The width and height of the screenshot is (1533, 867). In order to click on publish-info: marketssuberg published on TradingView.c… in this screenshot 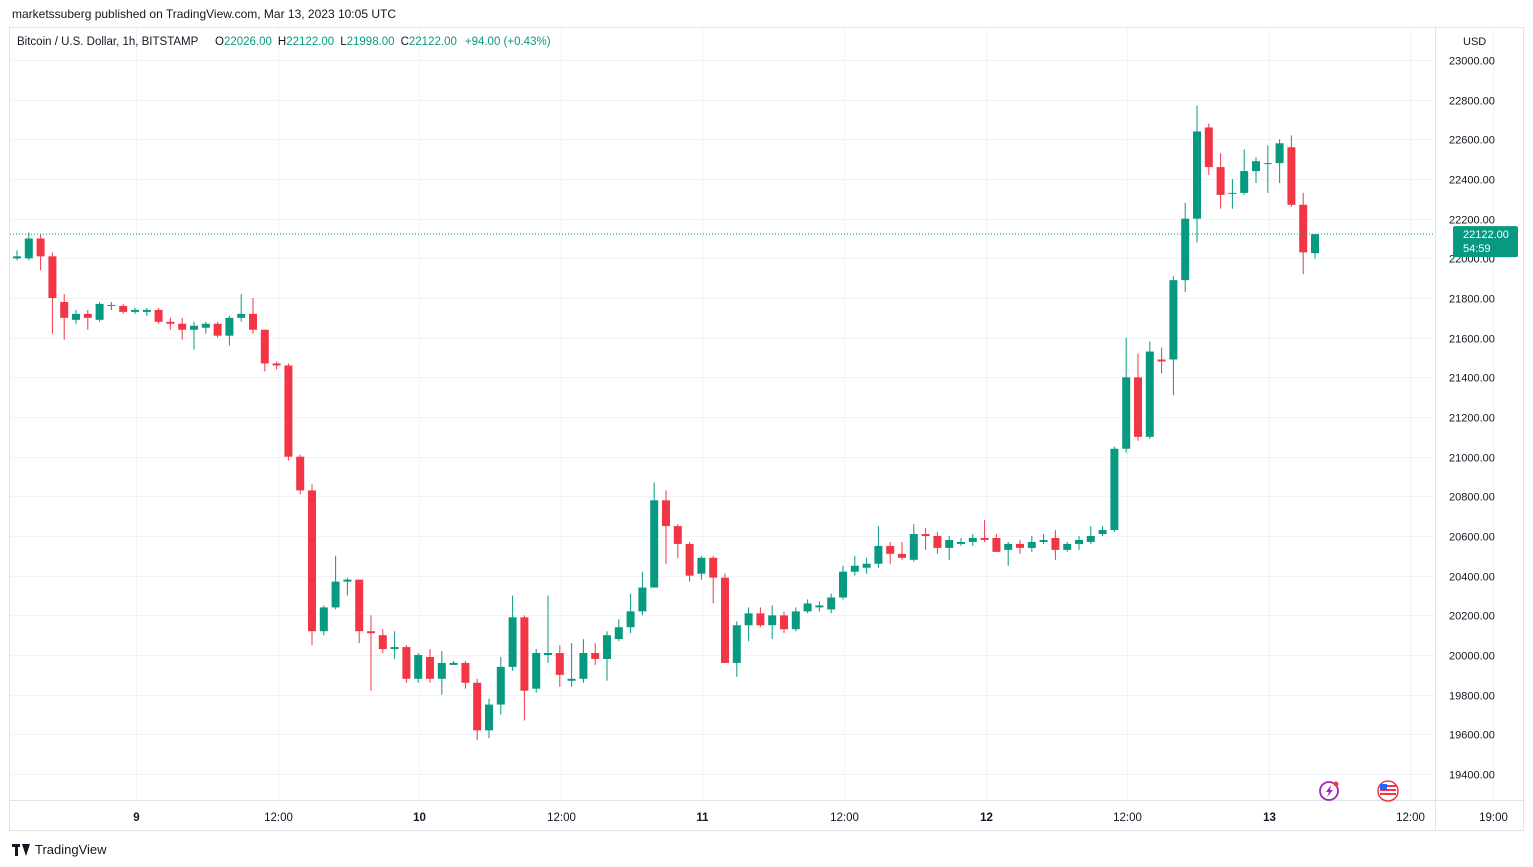, I will do `click(204, 14)`.